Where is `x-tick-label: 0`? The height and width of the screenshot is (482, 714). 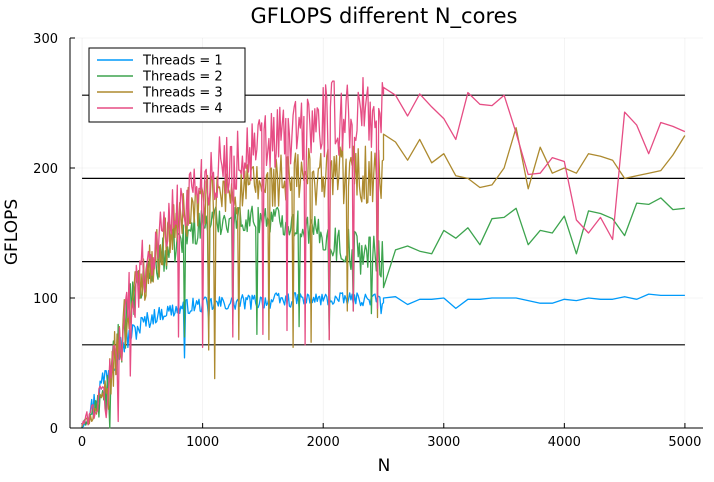 x-tick-label: 0 is located at coordinates (82, 442).